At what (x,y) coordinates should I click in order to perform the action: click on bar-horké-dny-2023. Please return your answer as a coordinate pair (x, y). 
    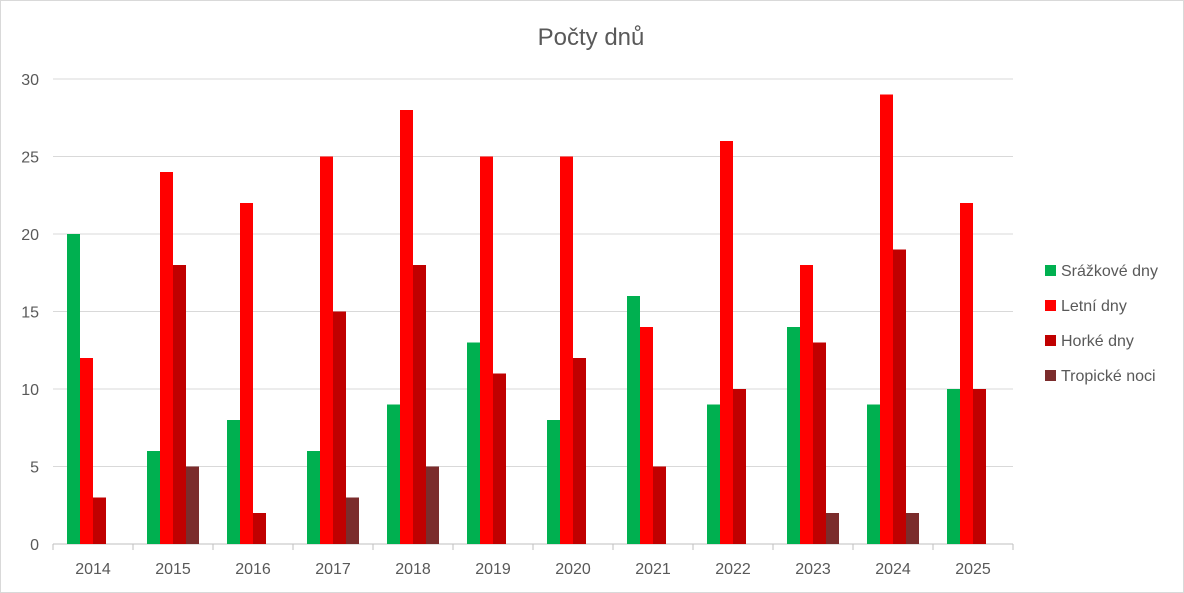
    Looking at the image, I should click on (819, 443).